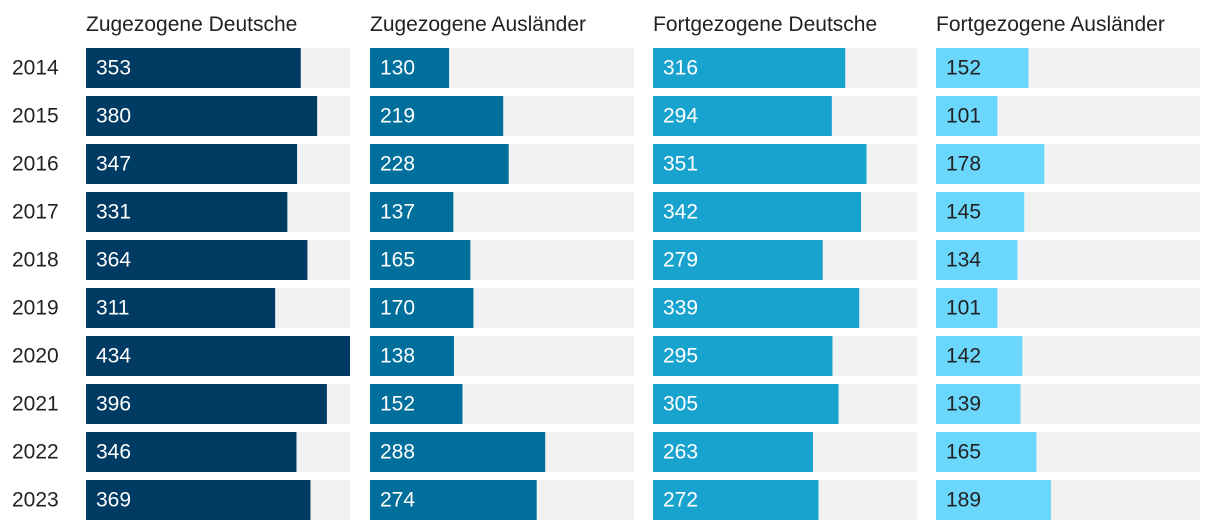  I want to click on bar-value-label: 339, so click(680, 308).